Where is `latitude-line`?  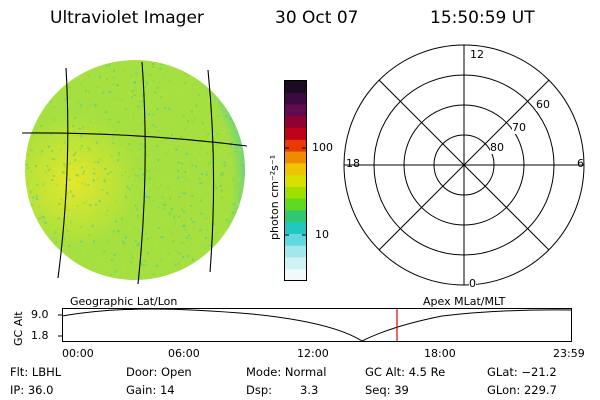
latitude-line is located at coordinates (134, 139).